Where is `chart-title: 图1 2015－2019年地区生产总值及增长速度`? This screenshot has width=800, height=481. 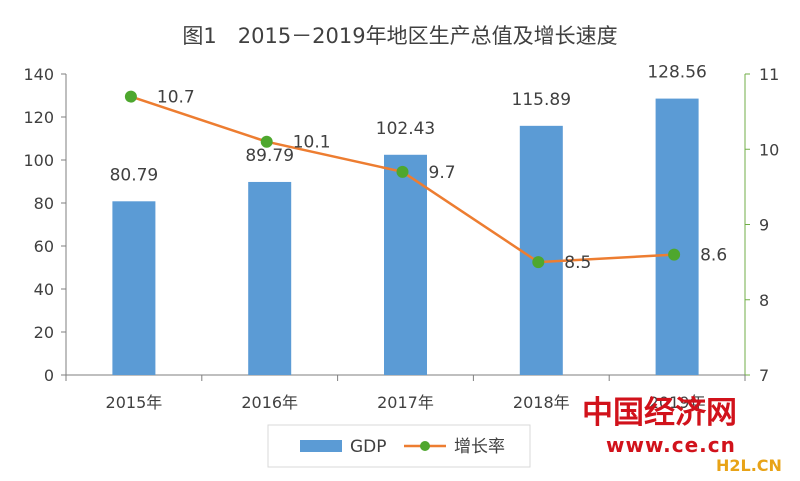
chart-title: 图1 2015－2019年地区生产总值及增长速度 is located at coordinates (399, 36).